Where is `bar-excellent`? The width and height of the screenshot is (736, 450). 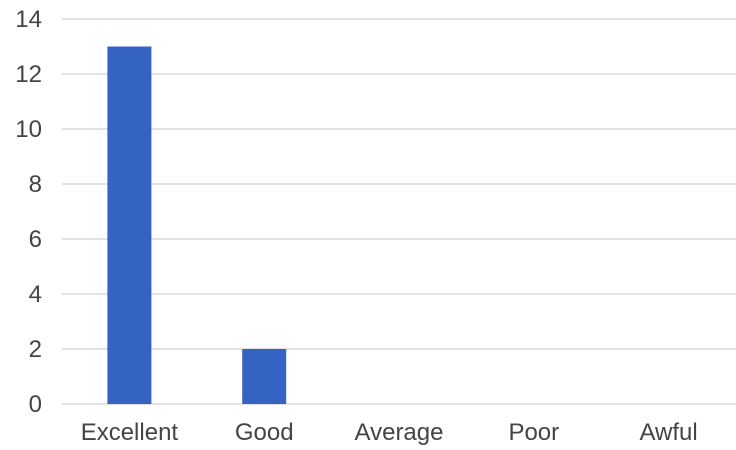
bar-excellent is located at coordinates (129, 225).